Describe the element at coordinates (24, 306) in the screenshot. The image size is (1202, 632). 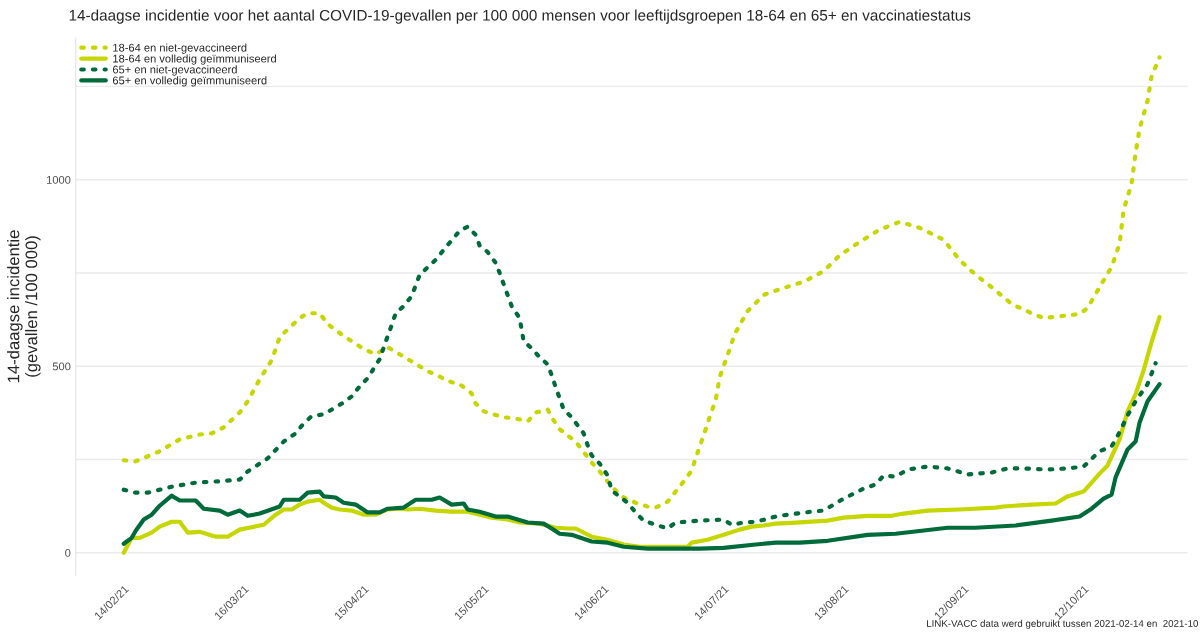
I see `y-axis-title: 14-daagse incidentie (gevallen /100 000)` at that location.